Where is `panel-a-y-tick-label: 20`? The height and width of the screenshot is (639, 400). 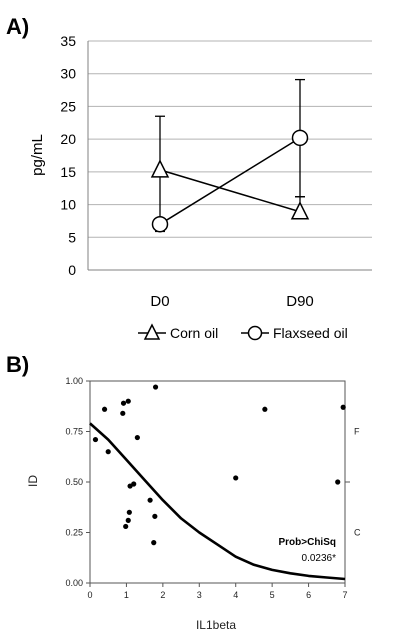
panel-a-y-tick-label: 20 is located at coordinates (68, 139).